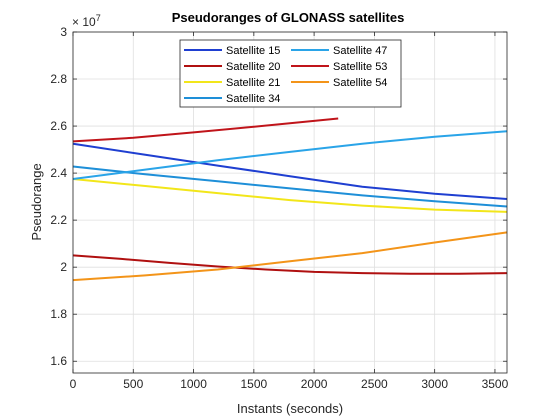  I want to click on y-tick-label: 2.8, so click(58, 79).